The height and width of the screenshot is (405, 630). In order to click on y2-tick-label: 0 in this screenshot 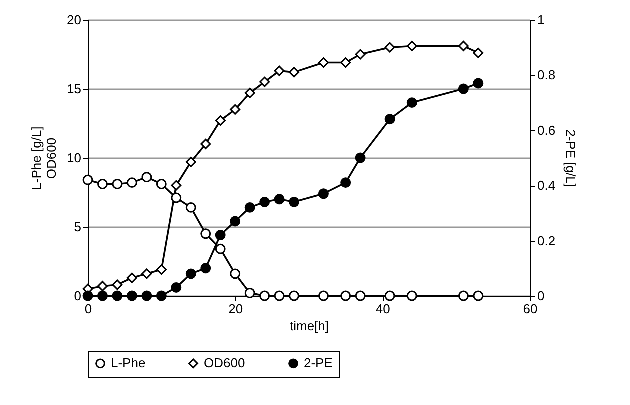, I will do `click(541, 296)`.